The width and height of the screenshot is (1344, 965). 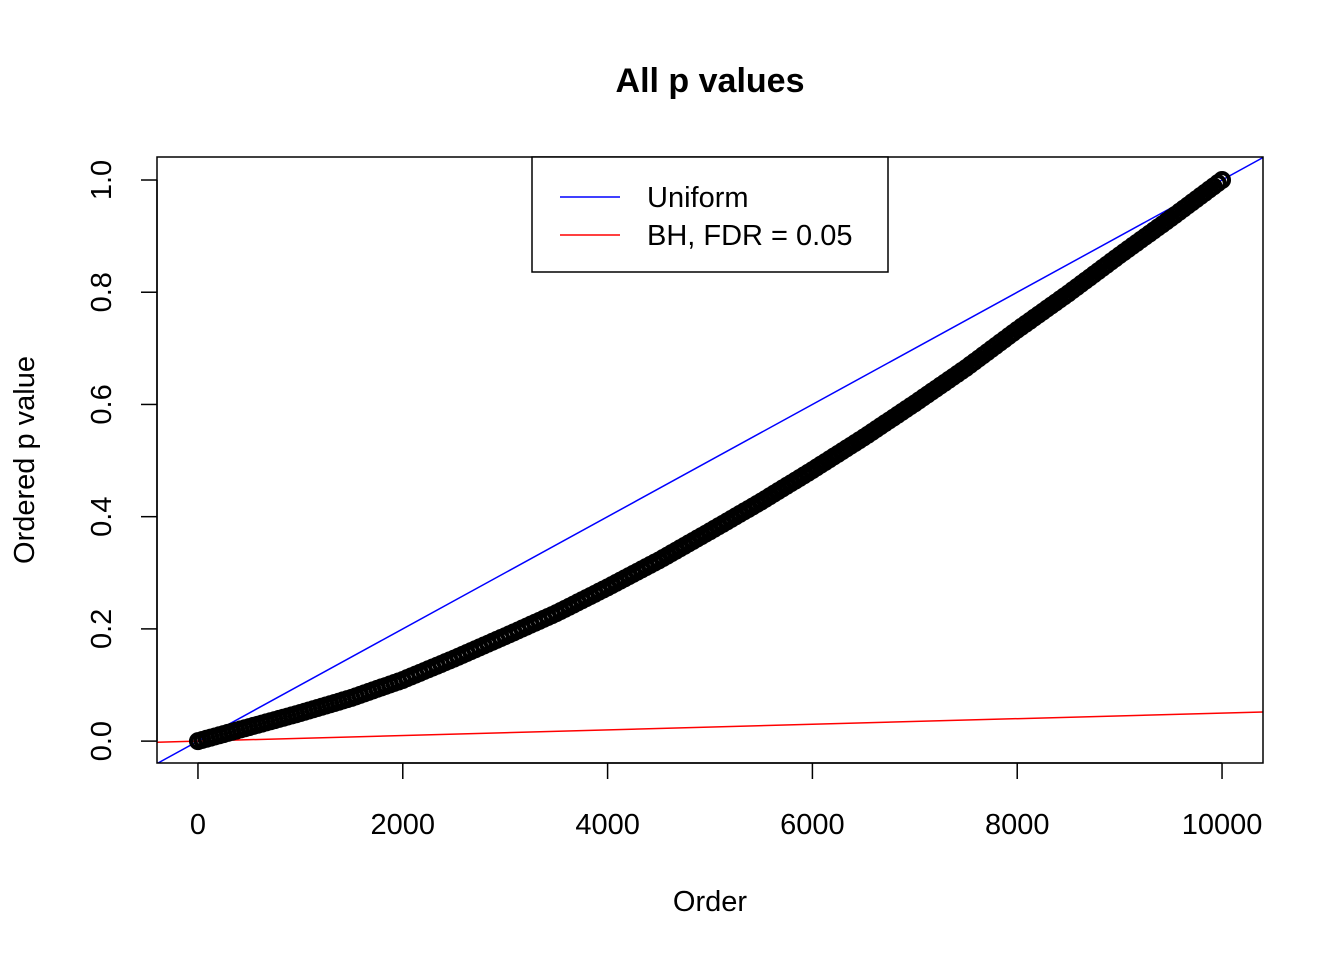 I want to click on legend-box, so click(x=710, y=214).